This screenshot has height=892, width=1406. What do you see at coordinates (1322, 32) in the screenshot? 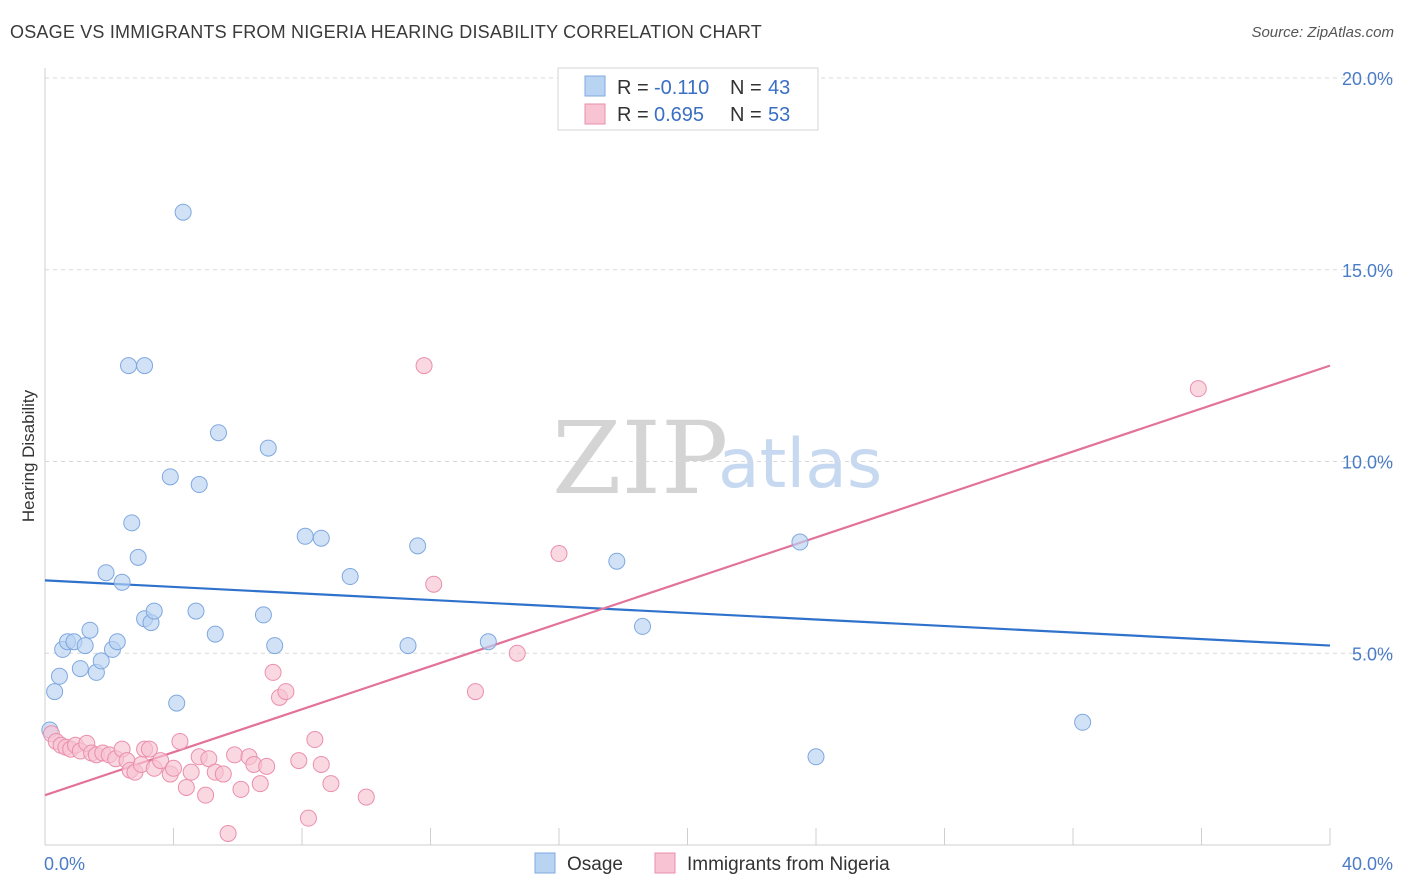
I see `source-credit: Source: ZipAtlas.com` at bounding box center [1322, 32].